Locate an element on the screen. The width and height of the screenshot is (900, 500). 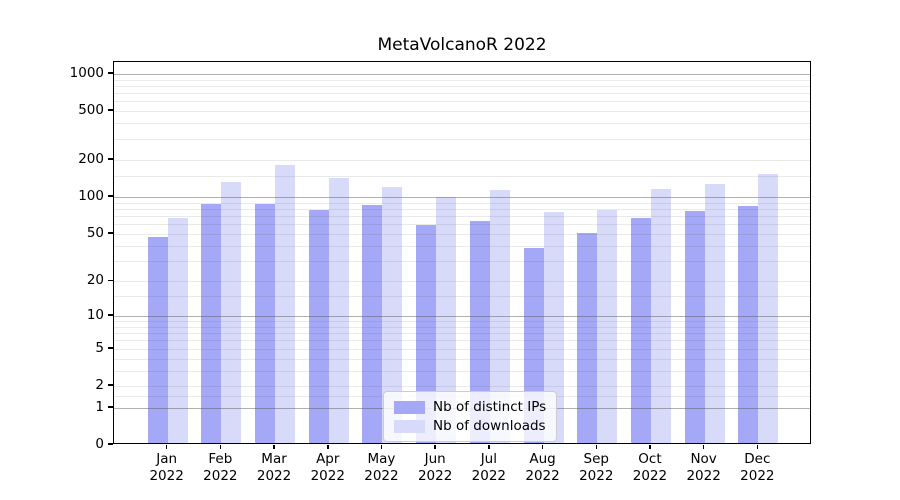
x-tick-label: Jun 2022 is located at coordinates (435, 467).